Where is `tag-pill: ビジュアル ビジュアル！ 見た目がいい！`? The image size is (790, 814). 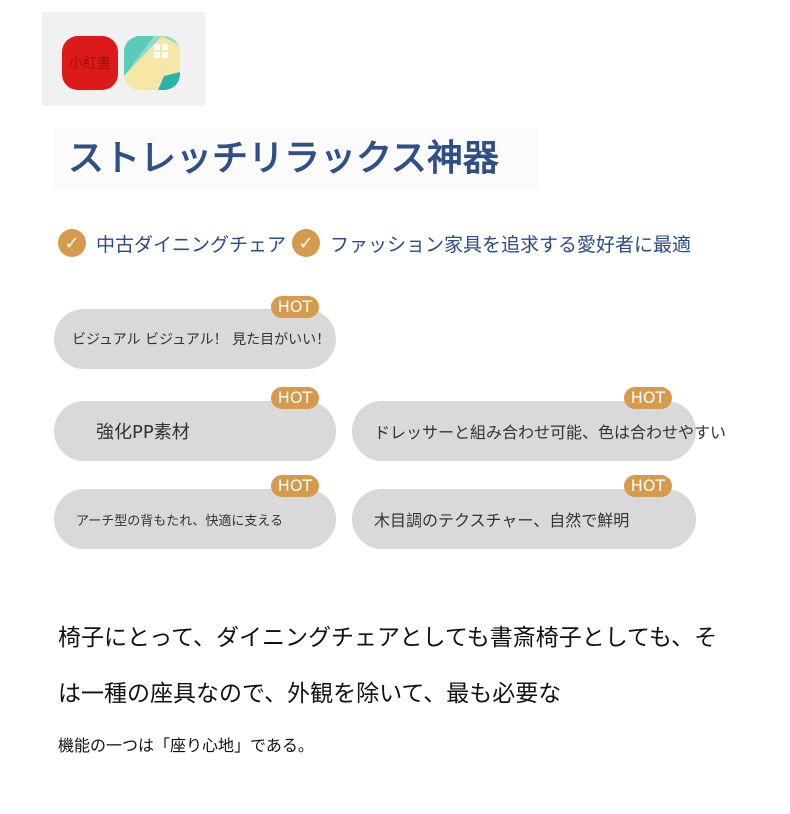 tag-pill: ビジュアル ビジュアル！ 見た目がいい！ is located at coordinates (195, 339).